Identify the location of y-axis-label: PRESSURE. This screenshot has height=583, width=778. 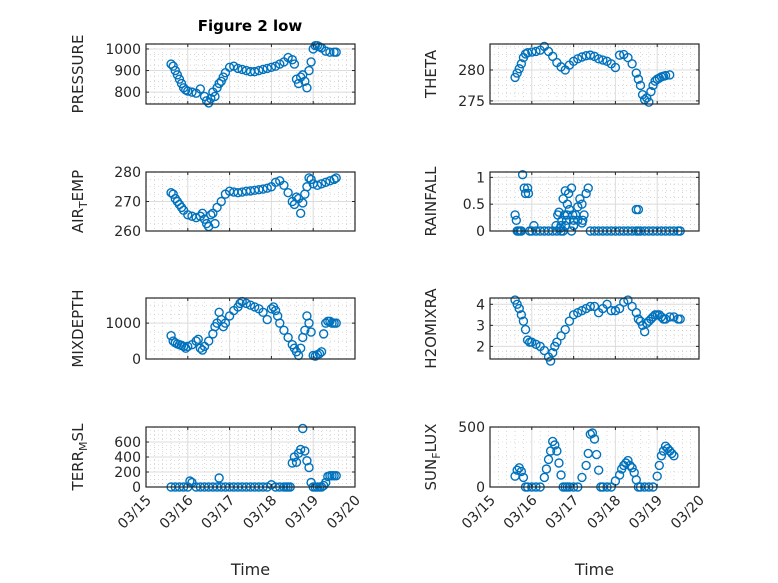
(78, 74).